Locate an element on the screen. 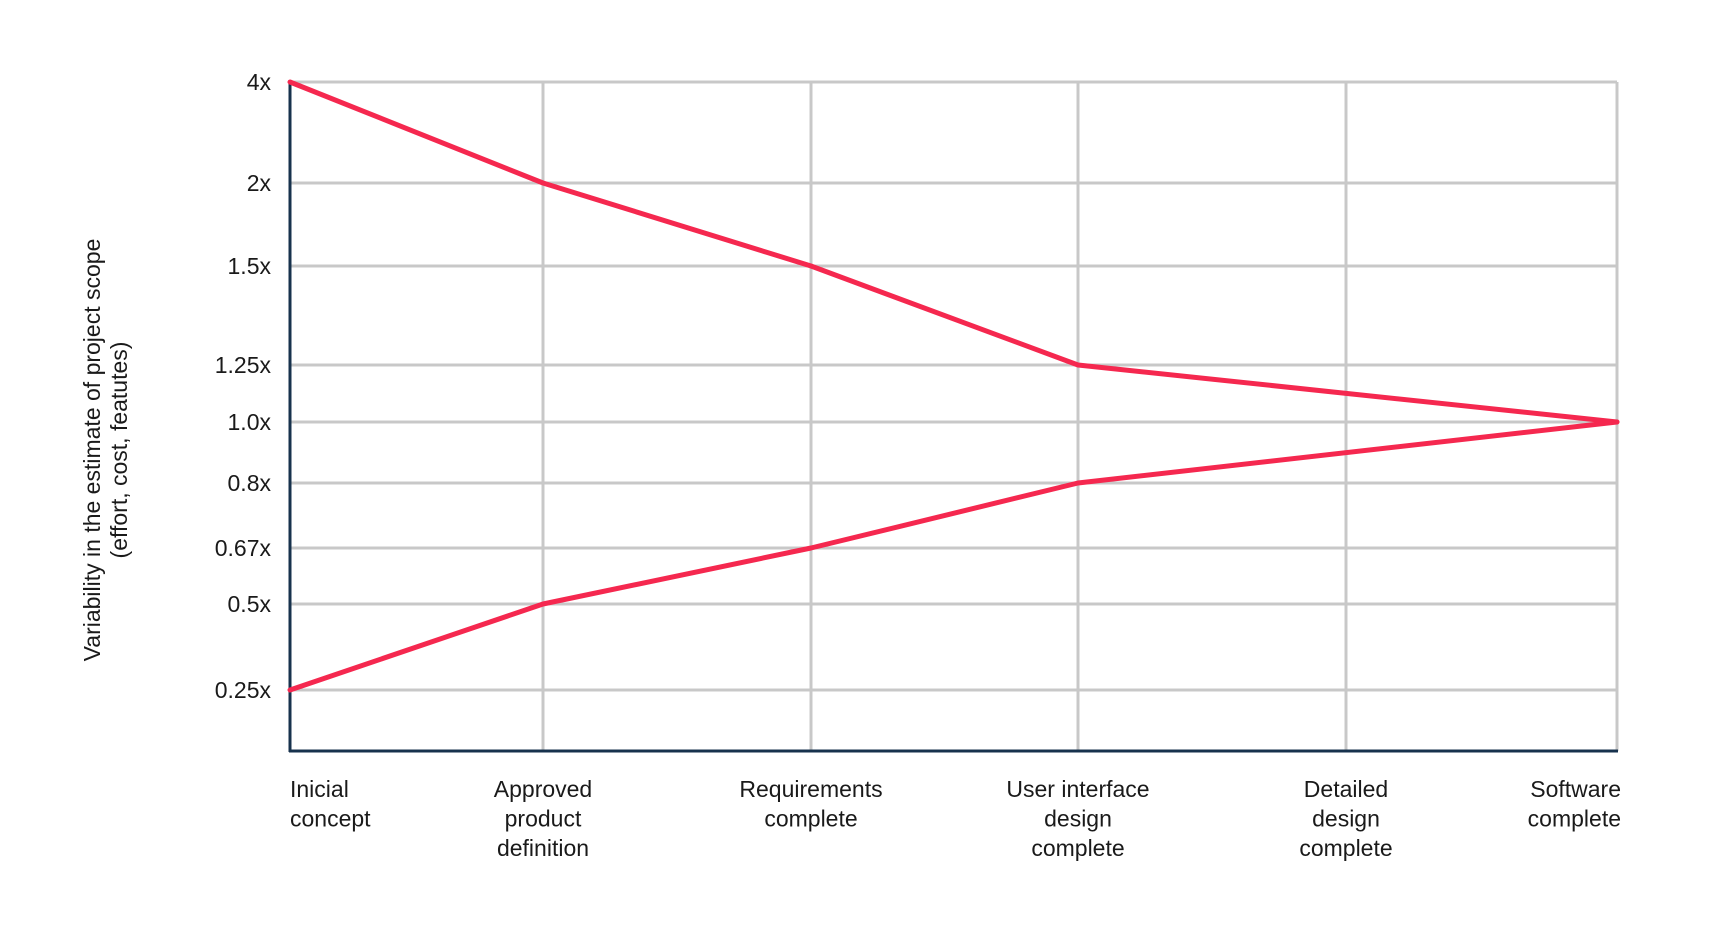  x-category-label-line: Requirements is located at coordinates (810, 789).